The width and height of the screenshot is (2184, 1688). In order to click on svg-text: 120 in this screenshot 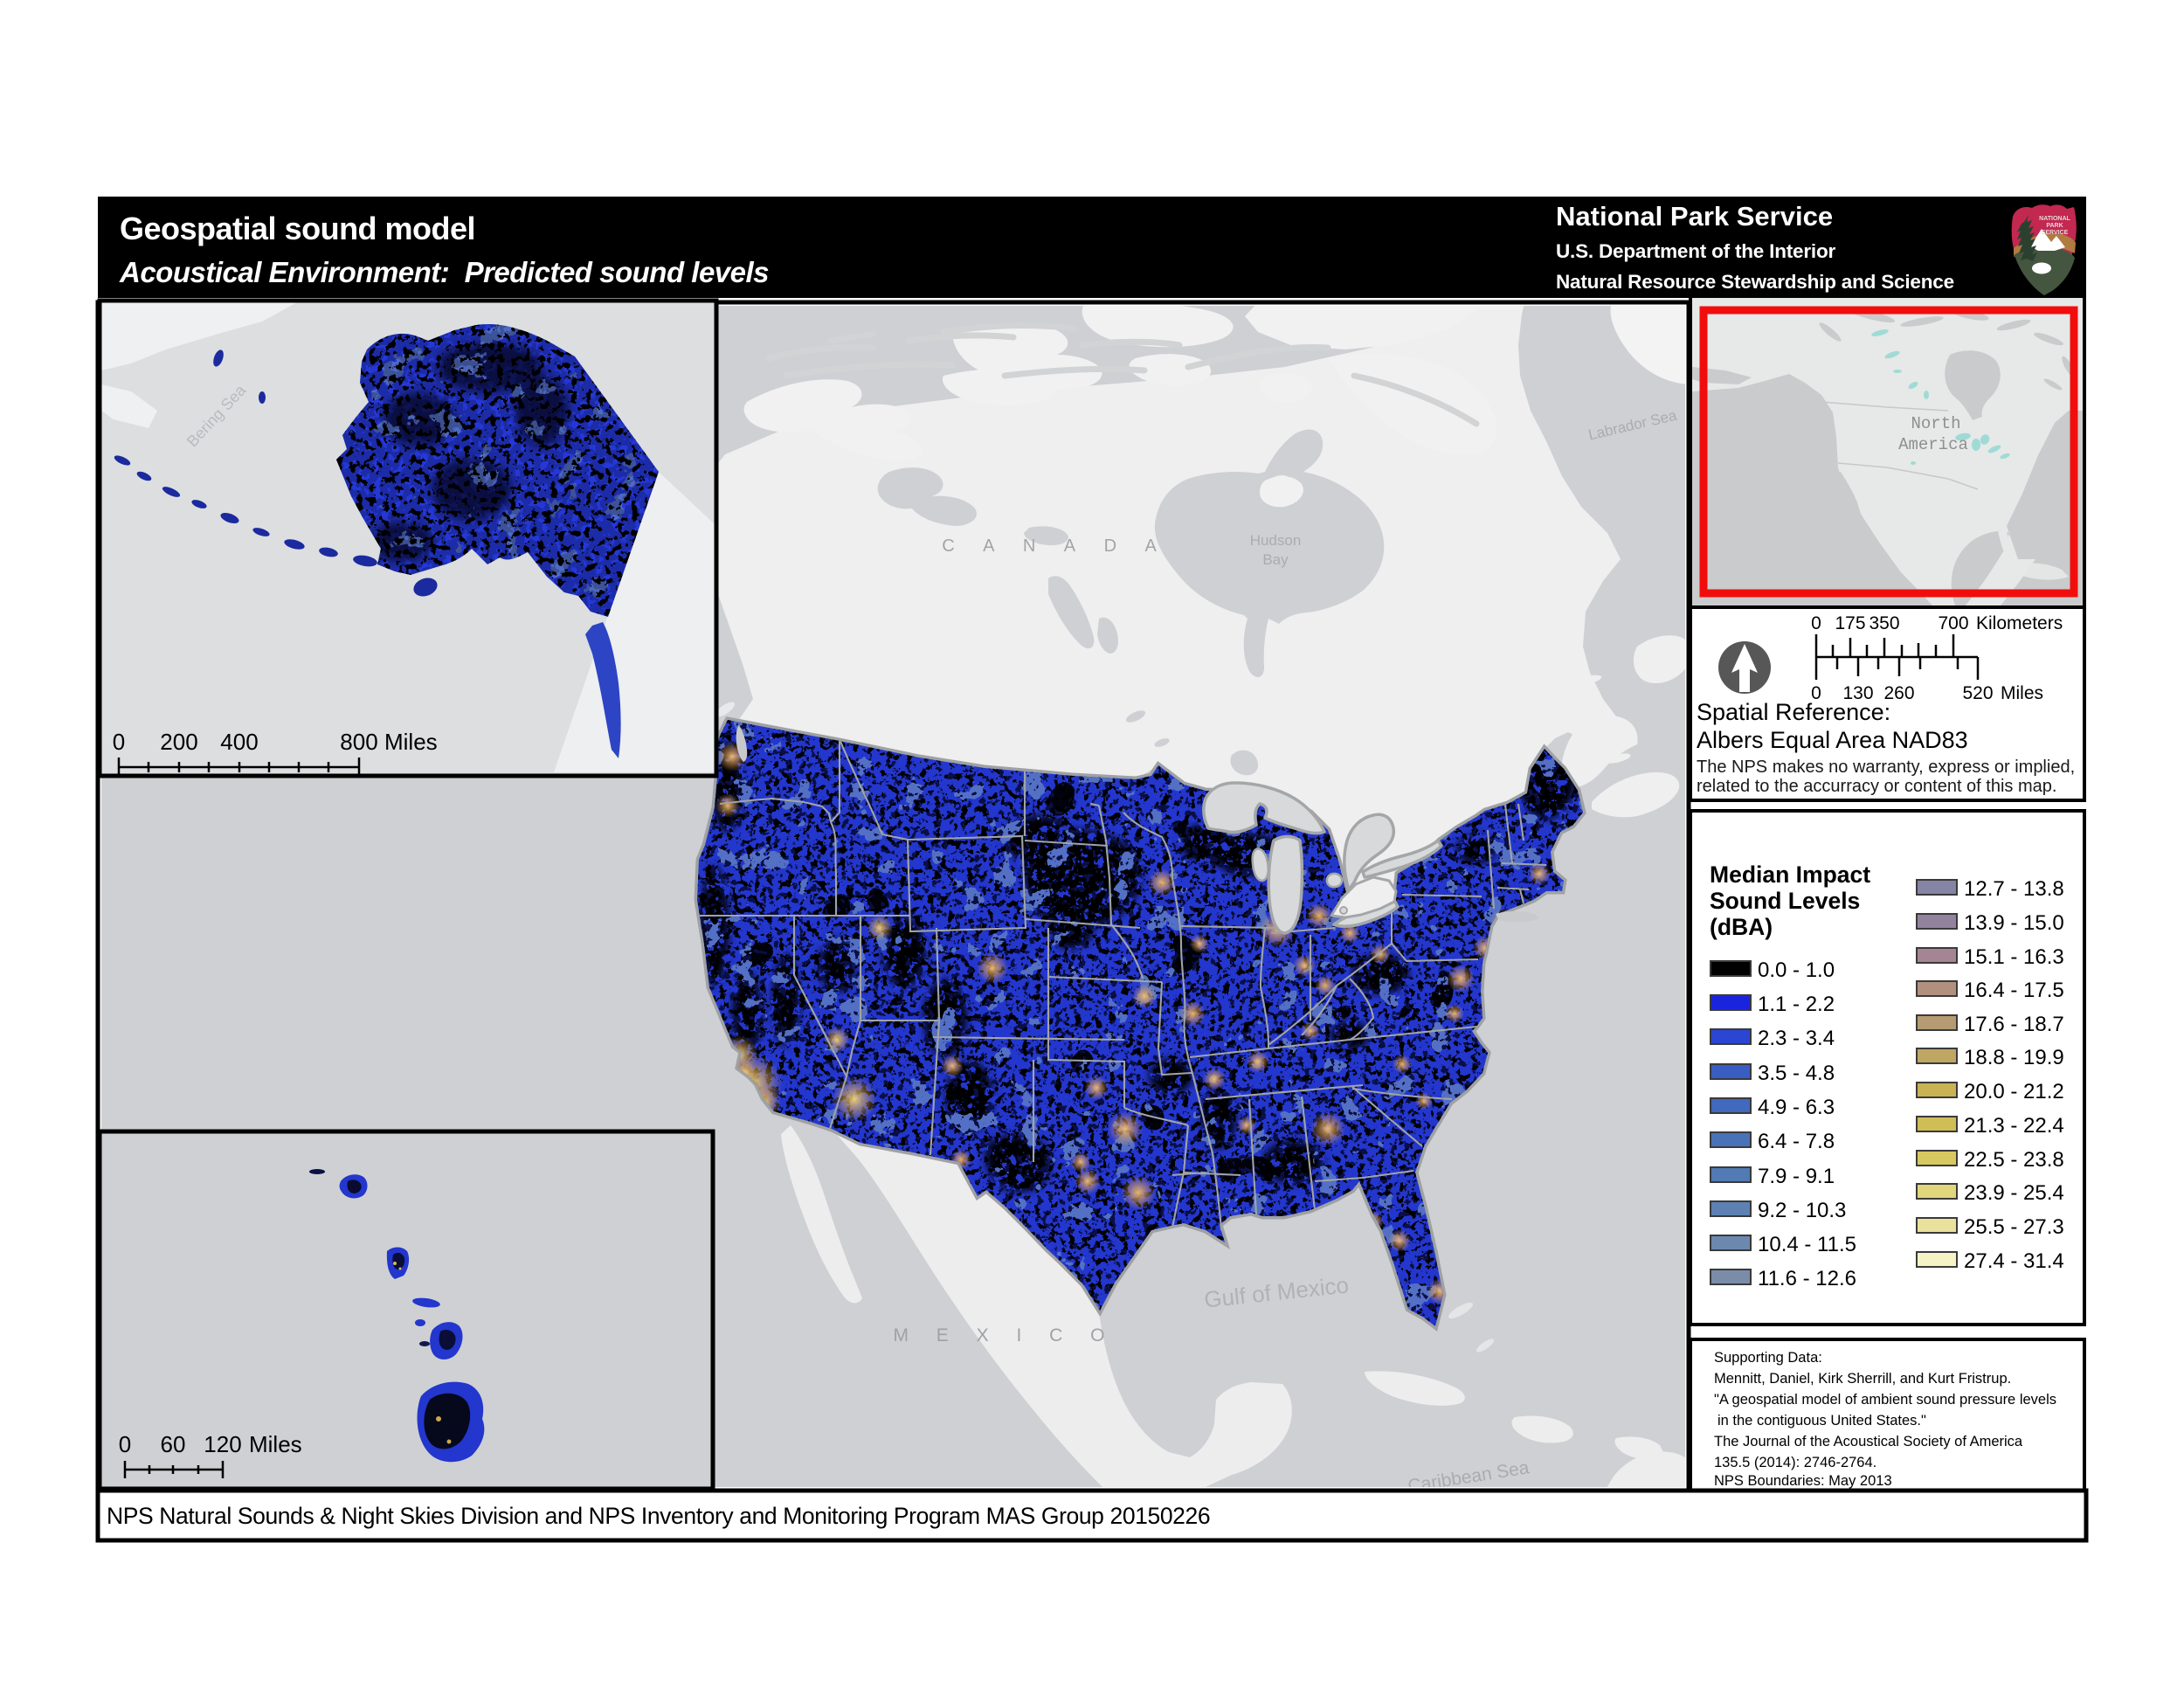, I will do `click(222, 1444)`.